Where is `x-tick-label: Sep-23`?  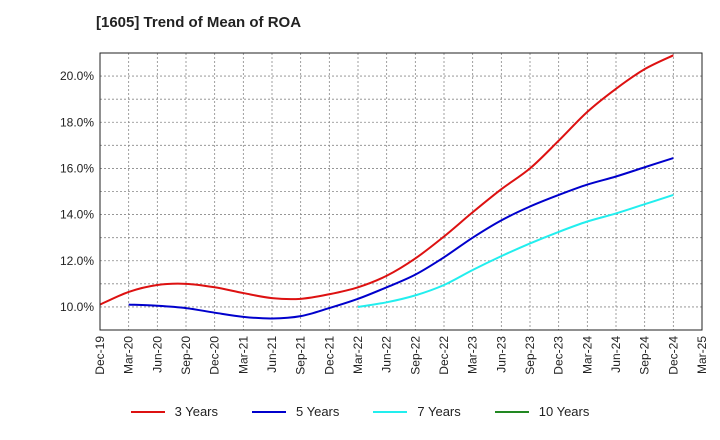
x-tick-label: Sep-23 is located at coordinates (530, 355).